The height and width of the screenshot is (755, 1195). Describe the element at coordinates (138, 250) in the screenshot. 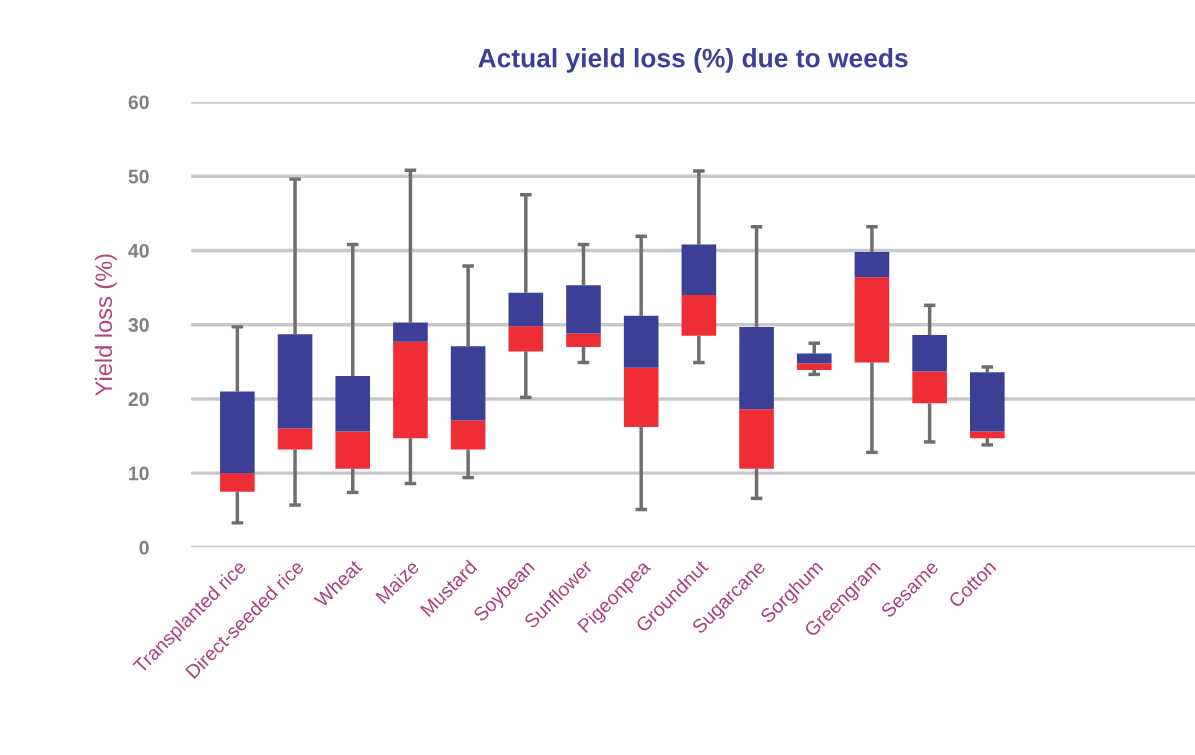

I see `y-tick-label: 40` at that location.